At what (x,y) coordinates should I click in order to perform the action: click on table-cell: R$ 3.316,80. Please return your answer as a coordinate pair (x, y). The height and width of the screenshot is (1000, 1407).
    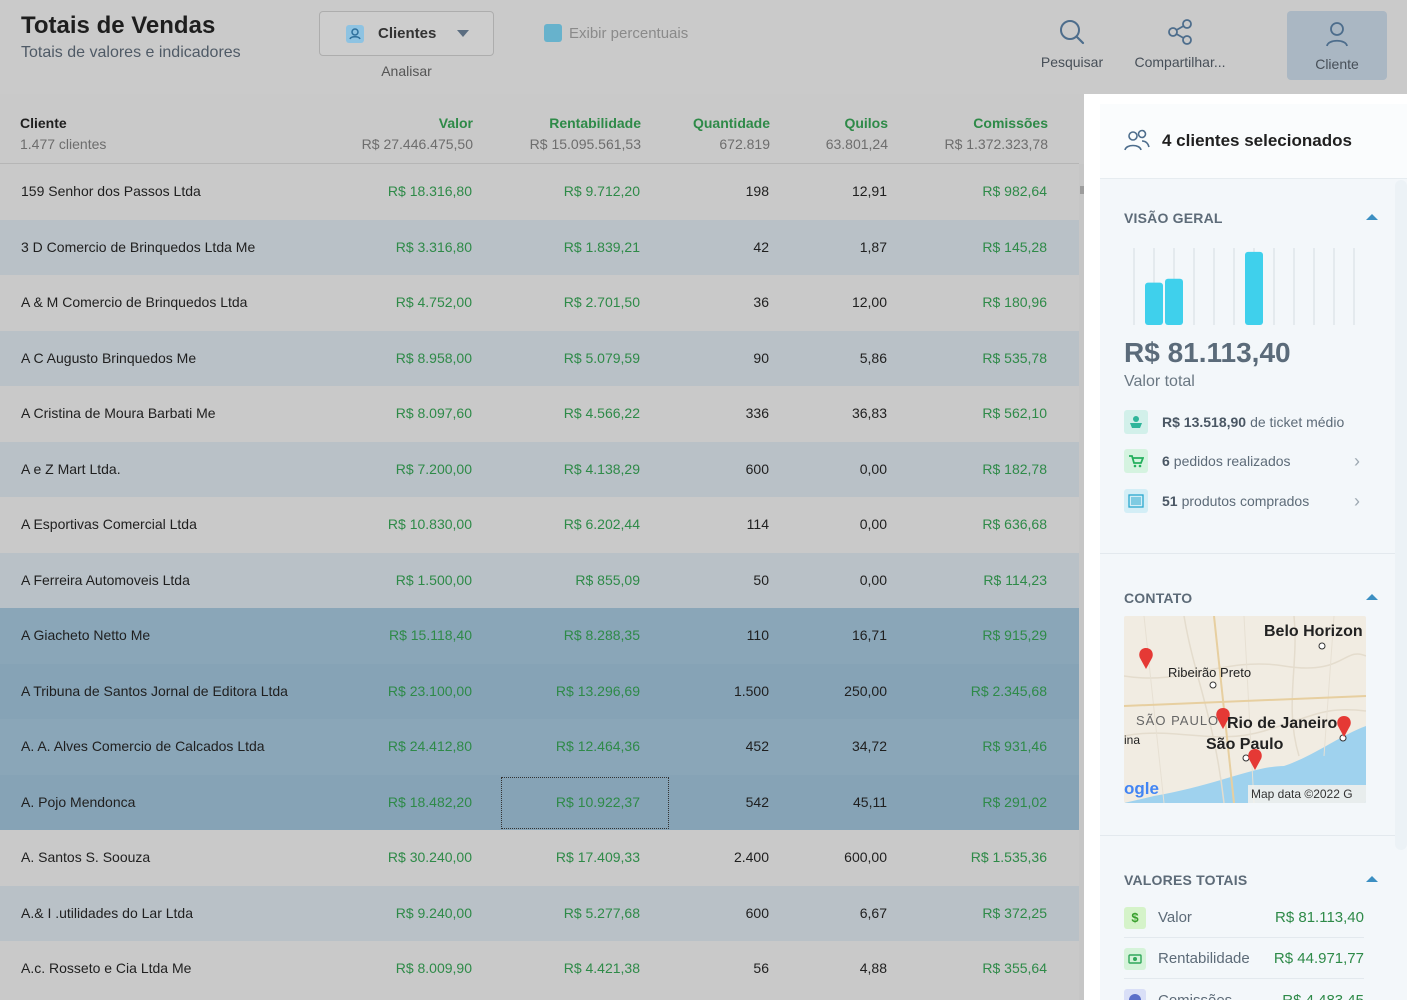
    Looking at the image, I should click on (433, 246).